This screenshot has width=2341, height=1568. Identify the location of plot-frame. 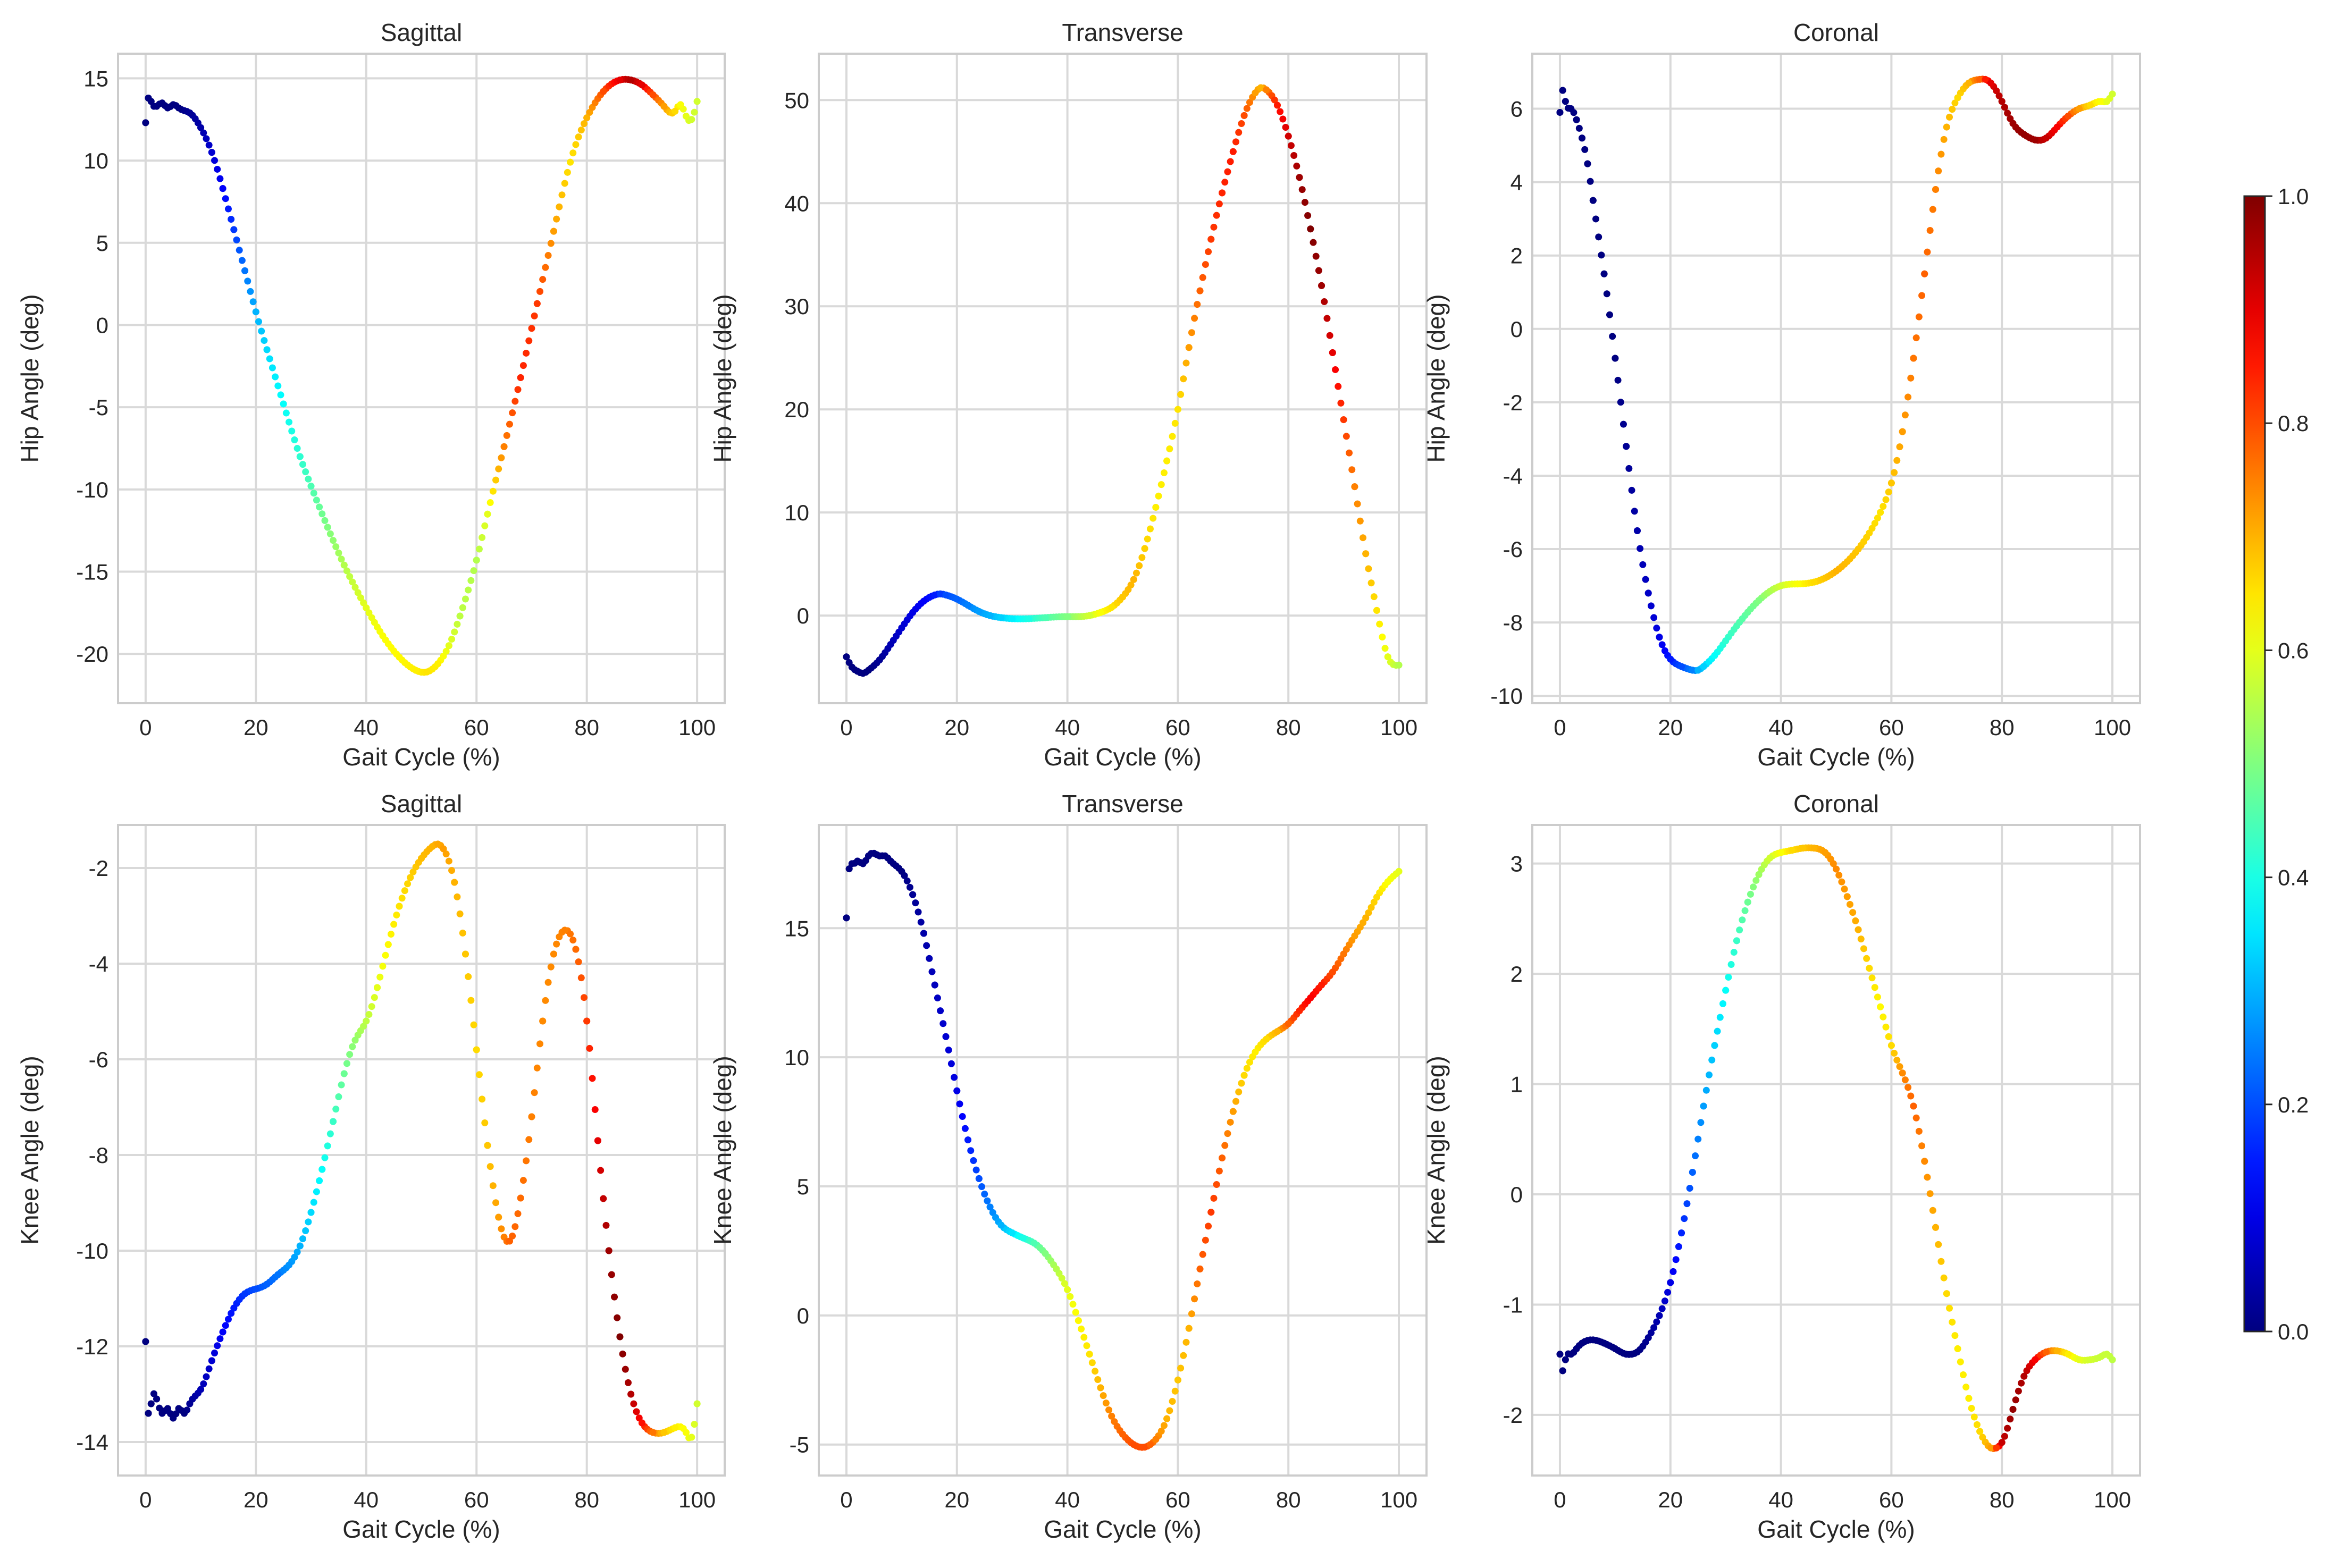
(1836, 1150).